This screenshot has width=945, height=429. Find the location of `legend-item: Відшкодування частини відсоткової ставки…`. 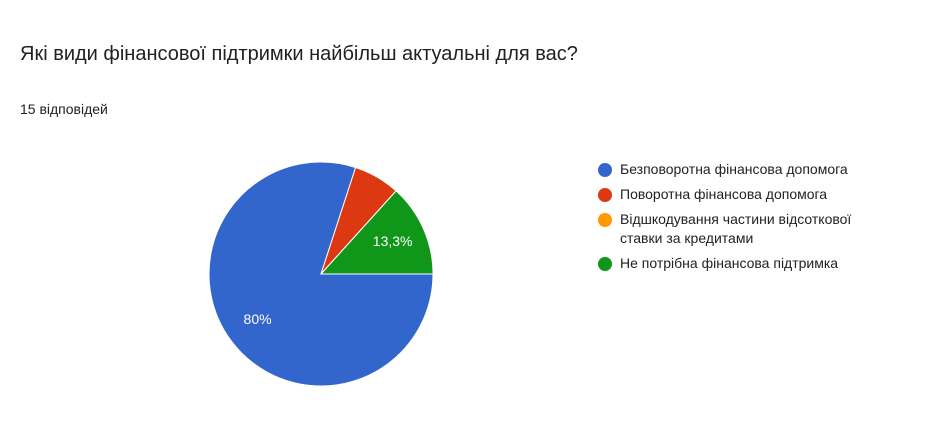

legend-item: Відшкодування частини відсоткової ставки… is located at coordinates (743, 229).